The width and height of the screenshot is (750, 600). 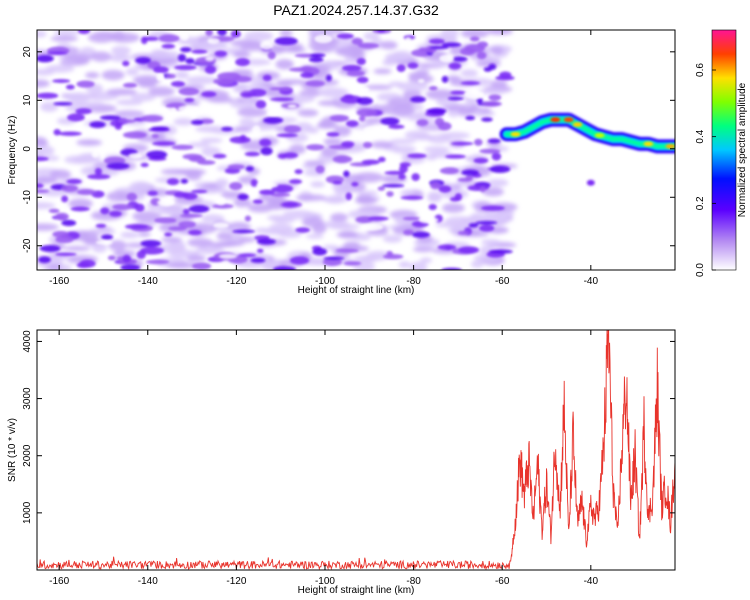 I want to click on spectrogram-ridge, so click(x=587, y=149).